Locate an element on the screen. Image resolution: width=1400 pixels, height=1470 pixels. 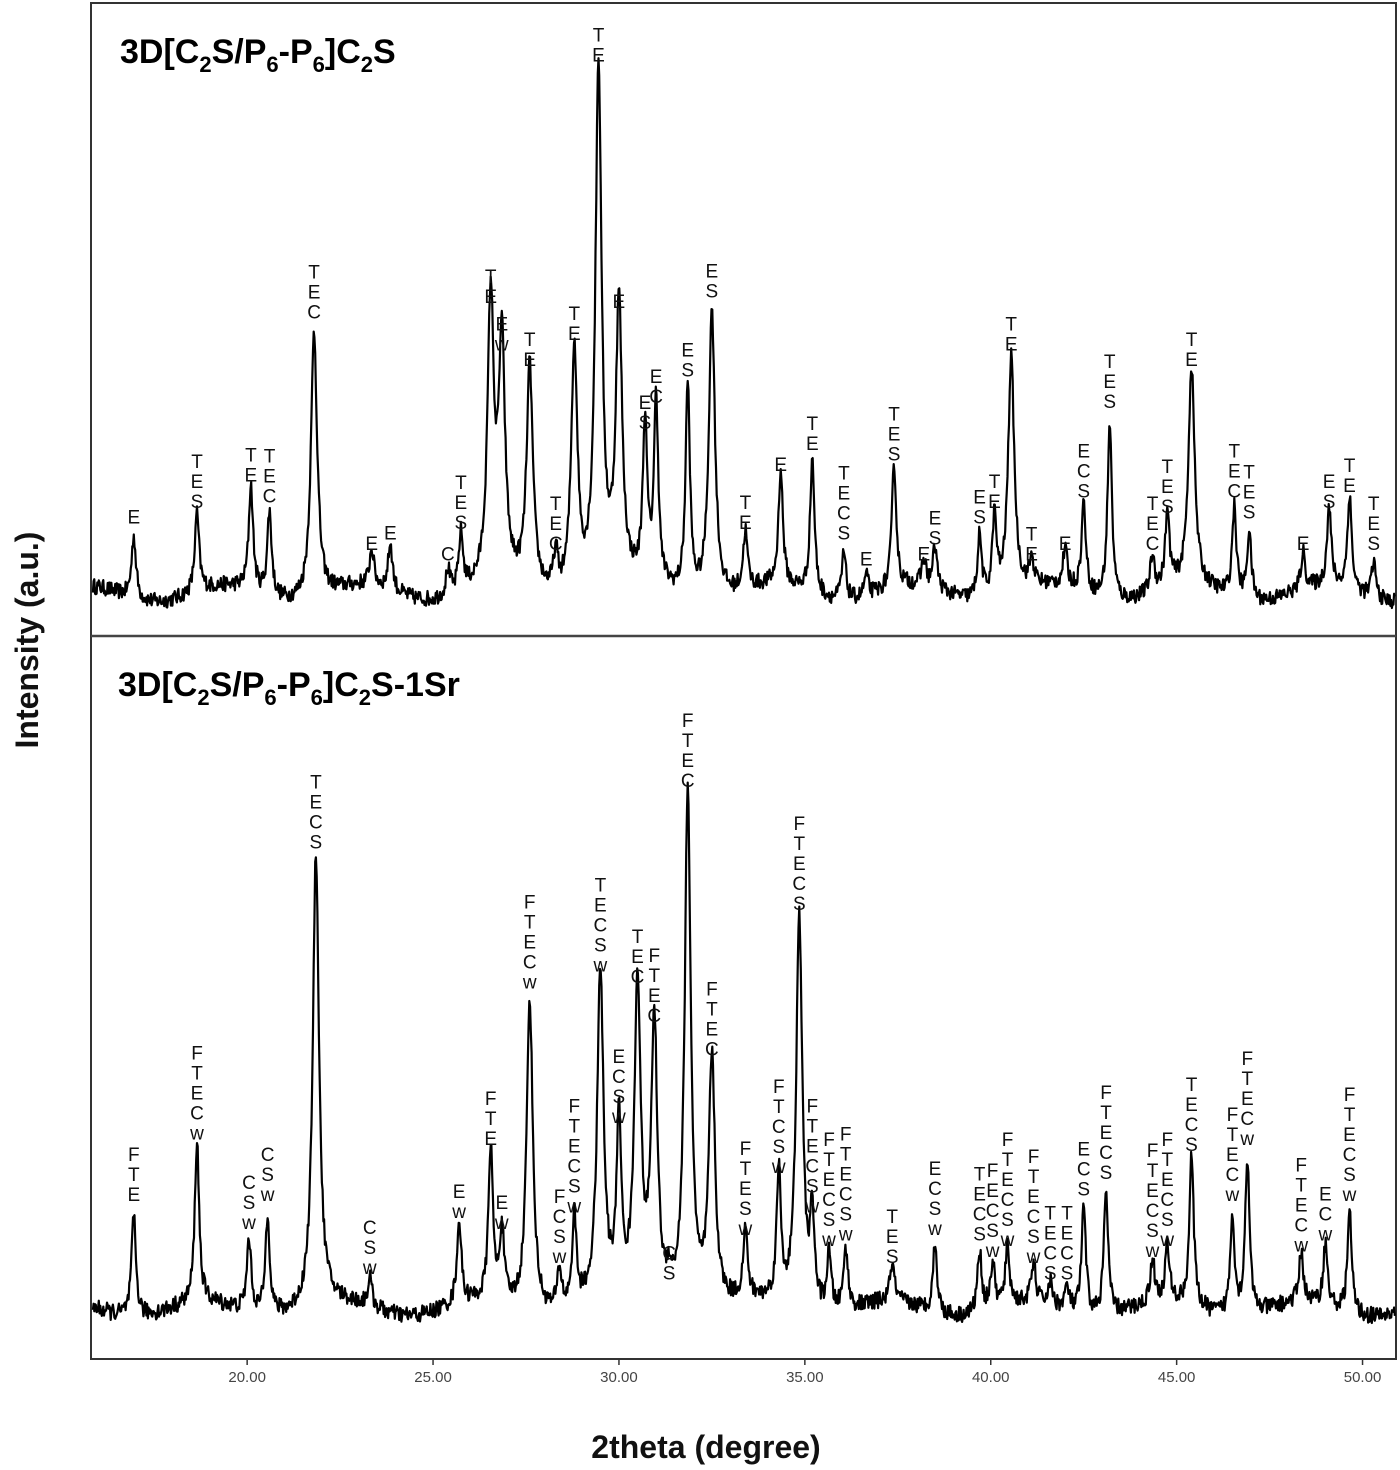
x-tick-label: 25.00 is located at coordinates (433, 1377).